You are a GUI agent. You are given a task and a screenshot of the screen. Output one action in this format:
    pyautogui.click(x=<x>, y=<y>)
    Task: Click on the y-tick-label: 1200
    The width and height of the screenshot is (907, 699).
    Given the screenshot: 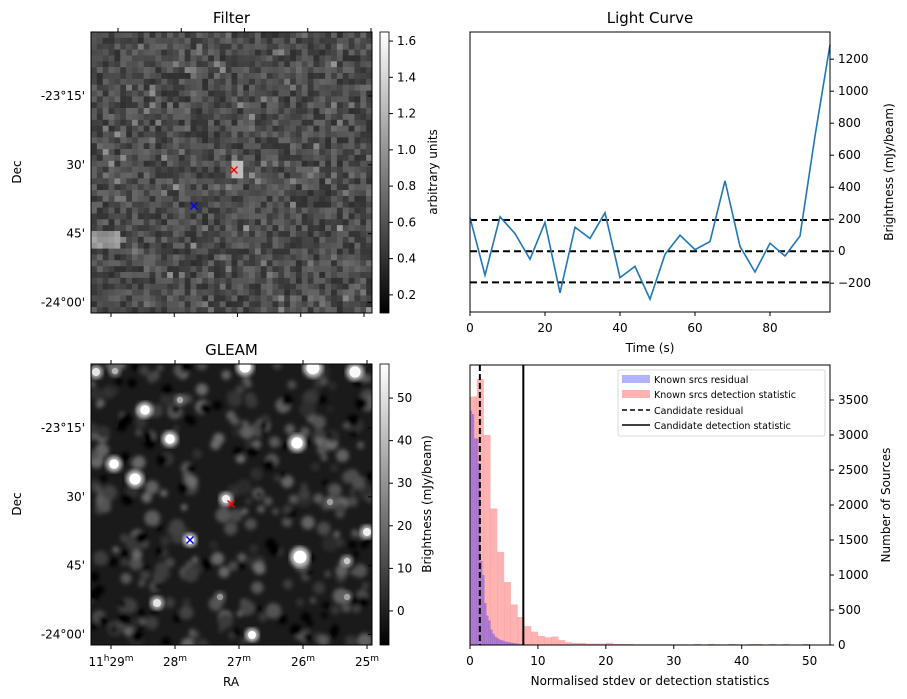 What is the action you would take?
    pyautogui.click(x=853, y=59)
    